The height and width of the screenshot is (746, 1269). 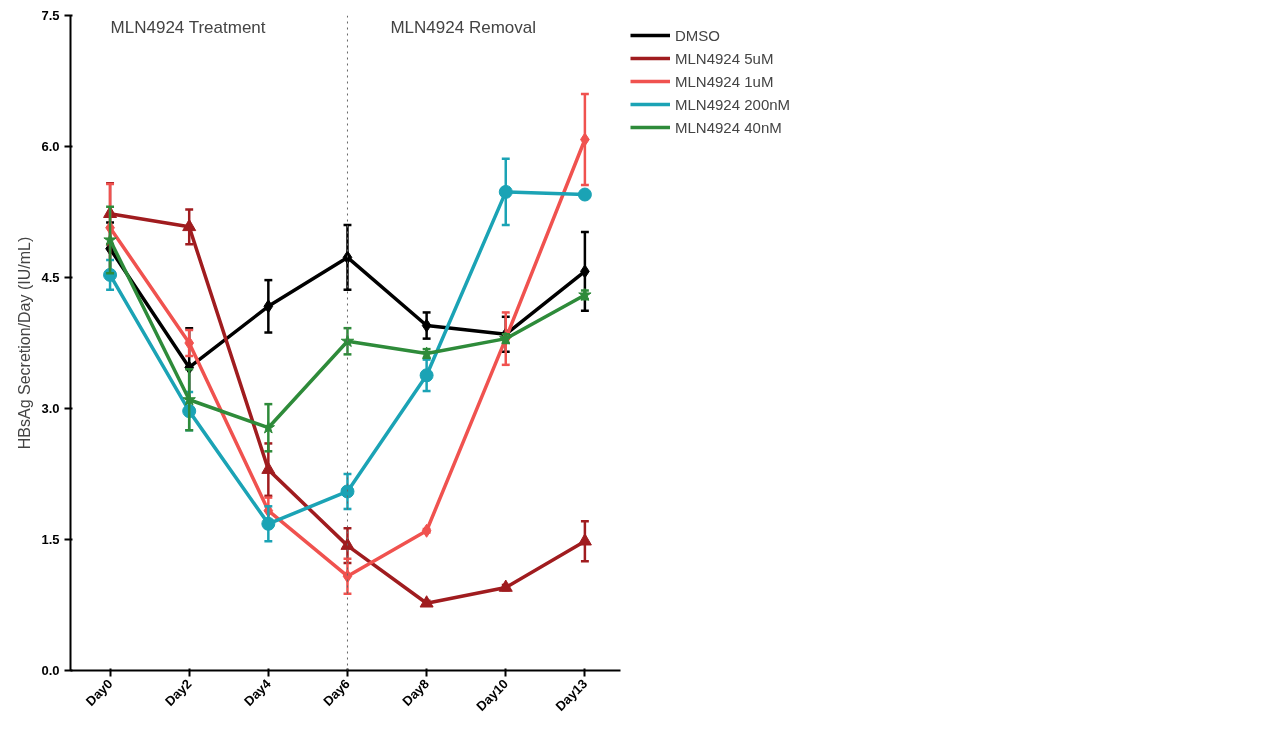 What do you see at coordinates (463, 27) in the screenshot?
I see `annotation: MLN4924 Removal` at bounding box center [463, 27].